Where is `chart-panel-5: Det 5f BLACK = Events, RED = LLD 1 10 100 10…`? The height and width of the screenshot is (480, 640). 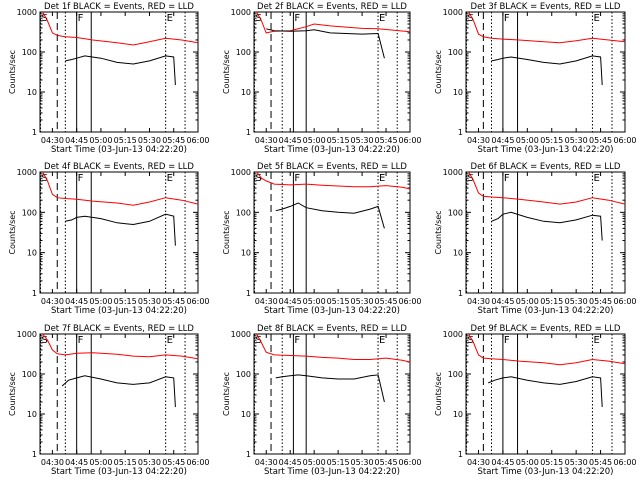 chart-panel-5: Det 5f BLACK = Events, RED = LLD 1 10 100 10… is located at coordinates (322, 239).